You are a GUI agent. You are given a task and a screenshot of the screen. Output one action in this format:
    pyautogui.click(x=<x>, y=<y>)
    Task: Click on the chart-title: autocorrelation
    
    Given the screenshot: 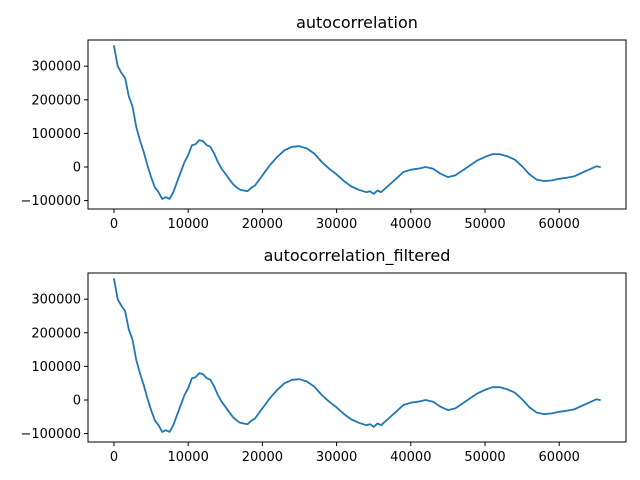 What is the action you would take?
    pyautogui.click(x=357, y=22)
    